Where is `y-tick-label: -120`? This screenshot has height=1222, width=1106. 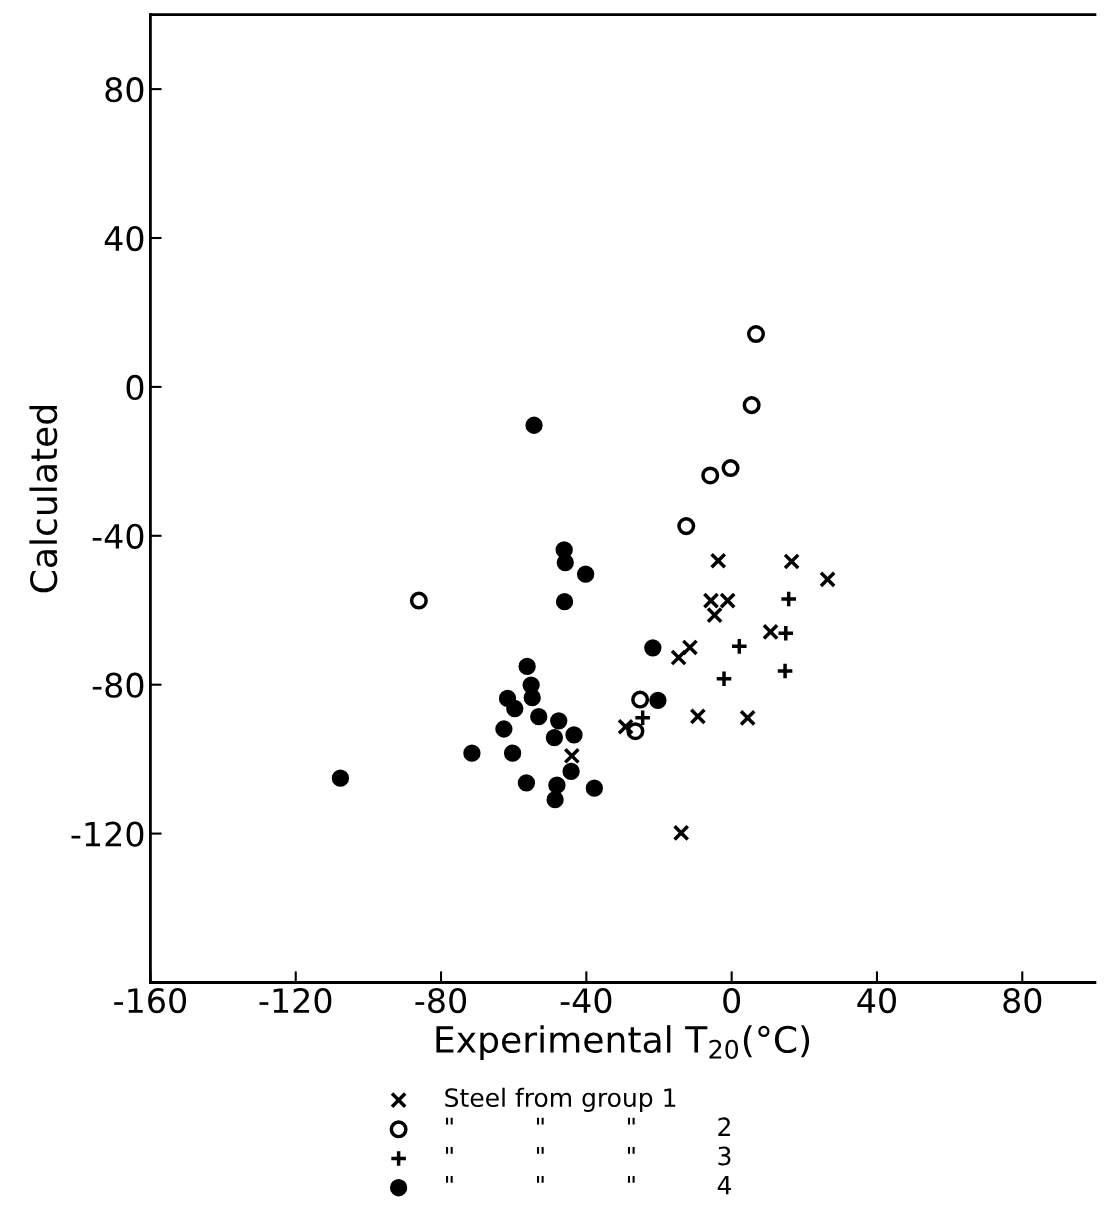
y-tick-label: -120 is located at coordinates (107, 834).